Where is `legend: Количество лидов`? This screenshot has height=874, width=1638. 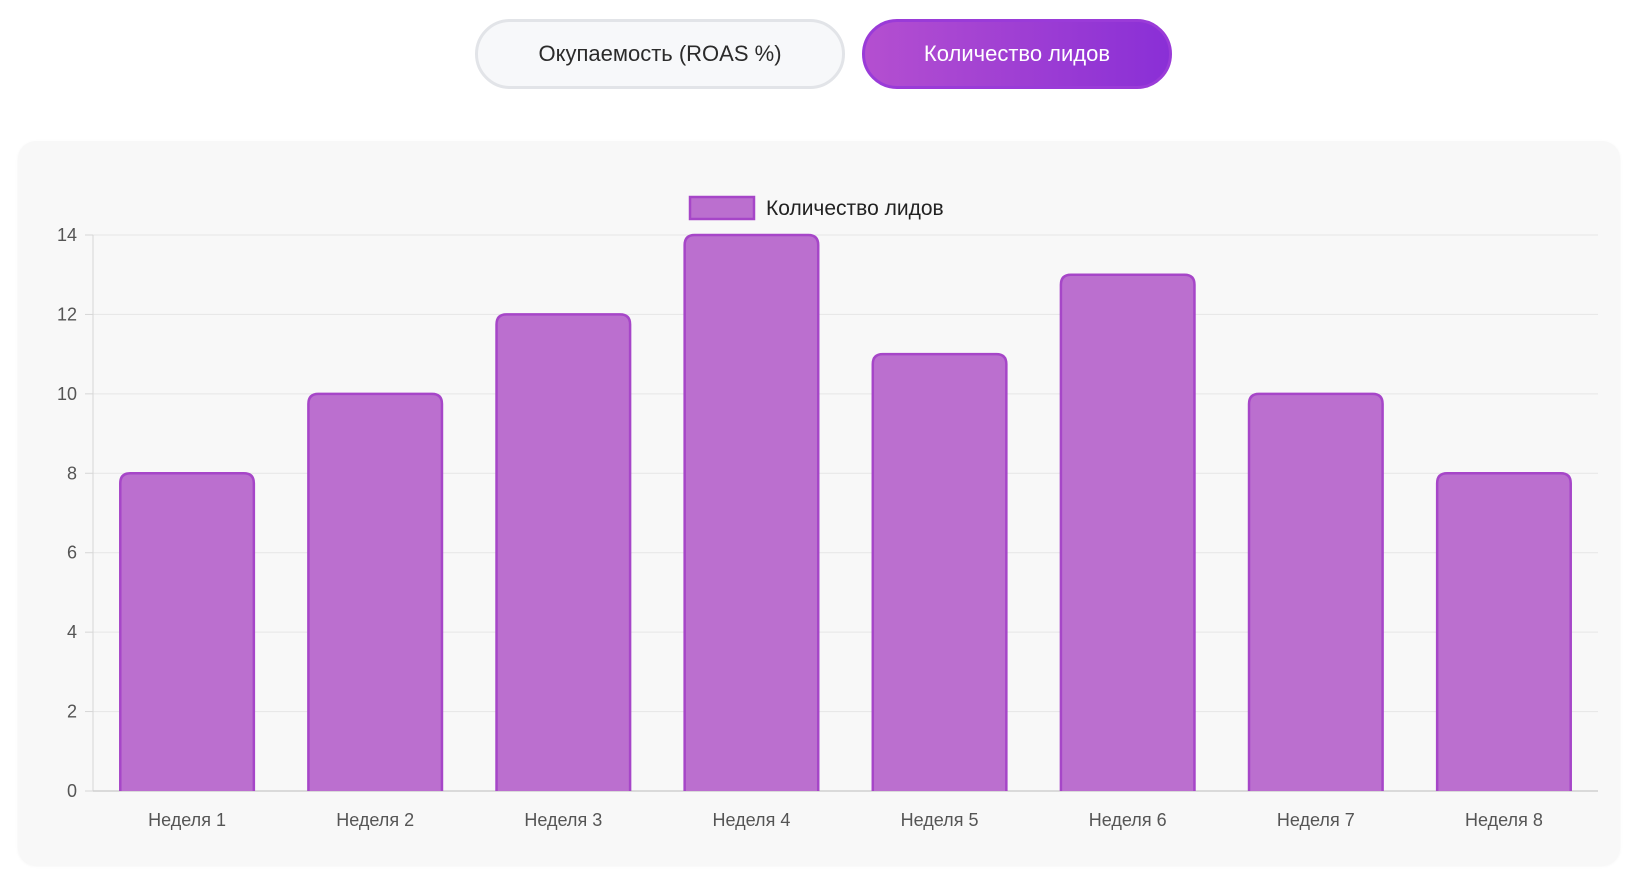
legend: Количество лидов is located at coordinates (816, 208).